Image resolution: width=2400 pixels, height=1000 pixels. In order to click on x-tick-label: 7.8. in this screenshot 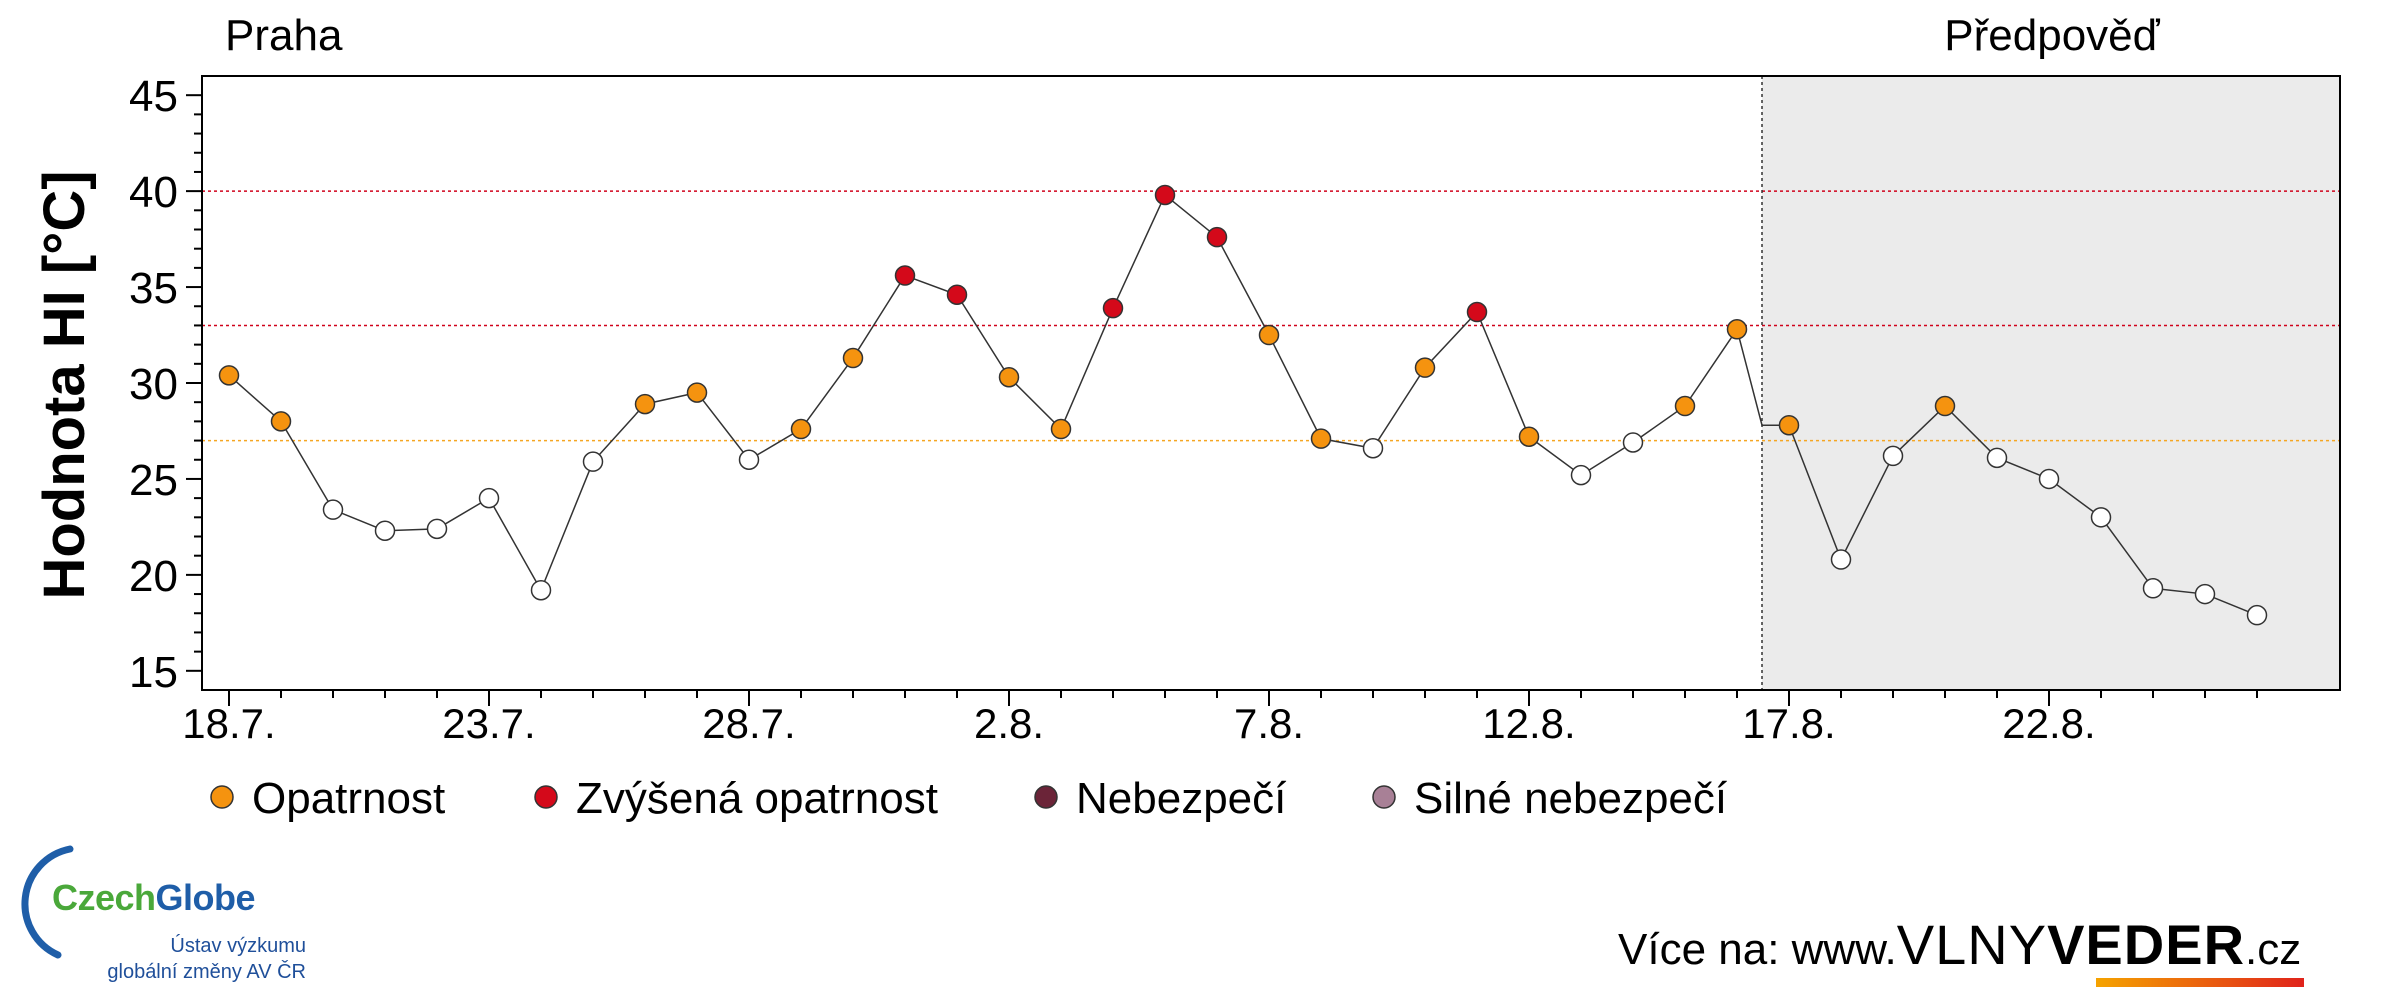, I will do `click(1269, 723)`.